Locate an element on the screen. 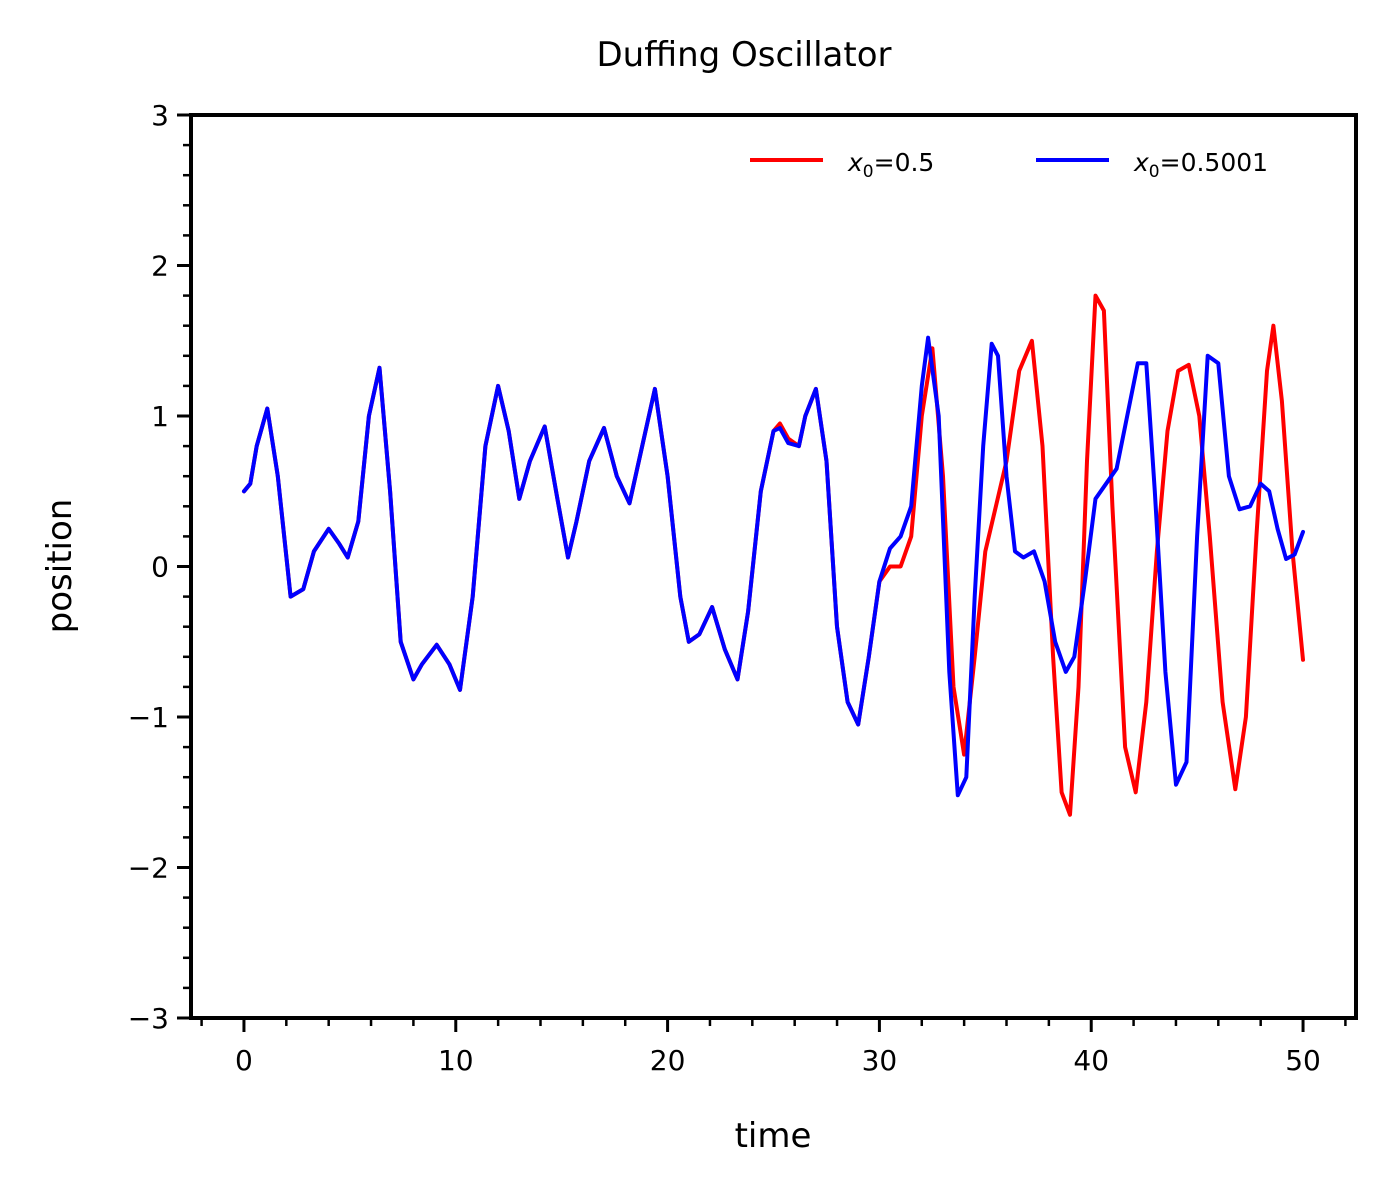  y-tick-label: −3 is located at coordinates (148, 1018).